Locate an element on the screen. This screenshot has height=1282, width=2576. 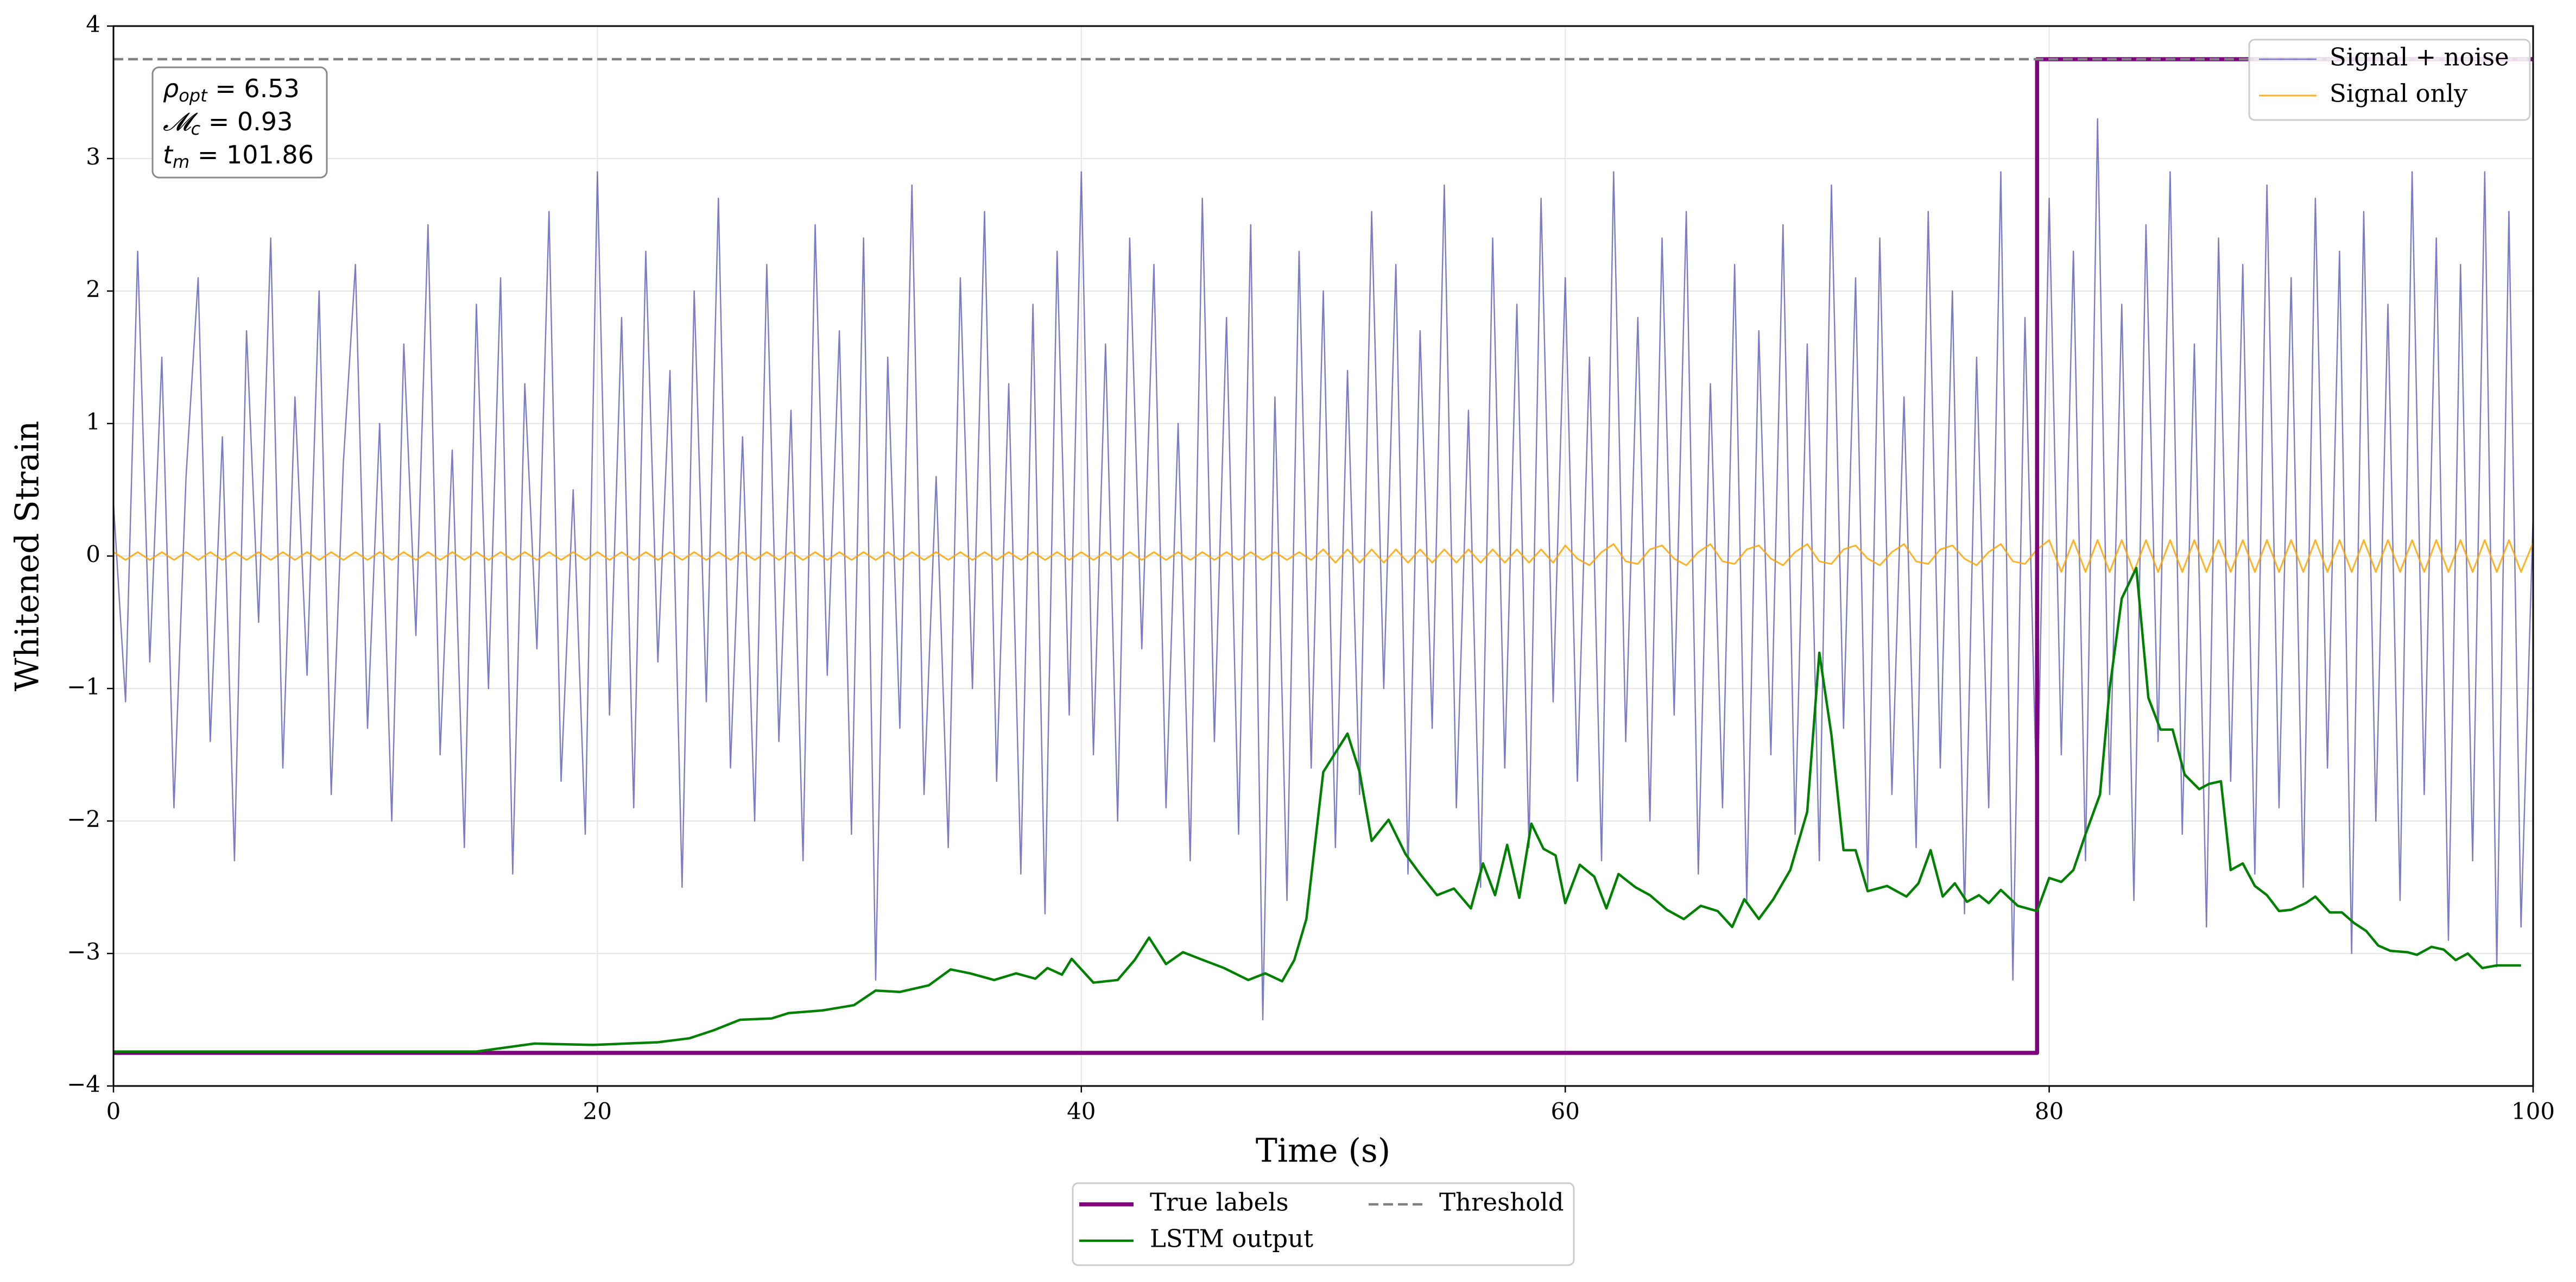
y-tick-label: −3 is located at coordinates (83, 951).